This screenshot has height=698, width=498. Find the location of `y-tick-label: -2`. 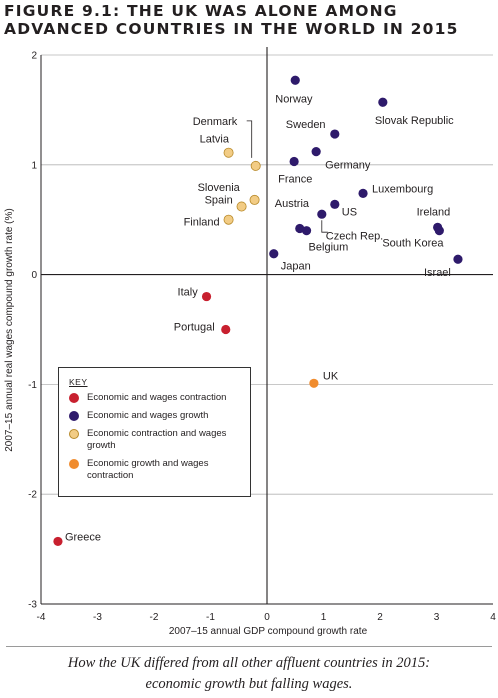

y-tick-label: -2 is located at coordinates (32, 495).